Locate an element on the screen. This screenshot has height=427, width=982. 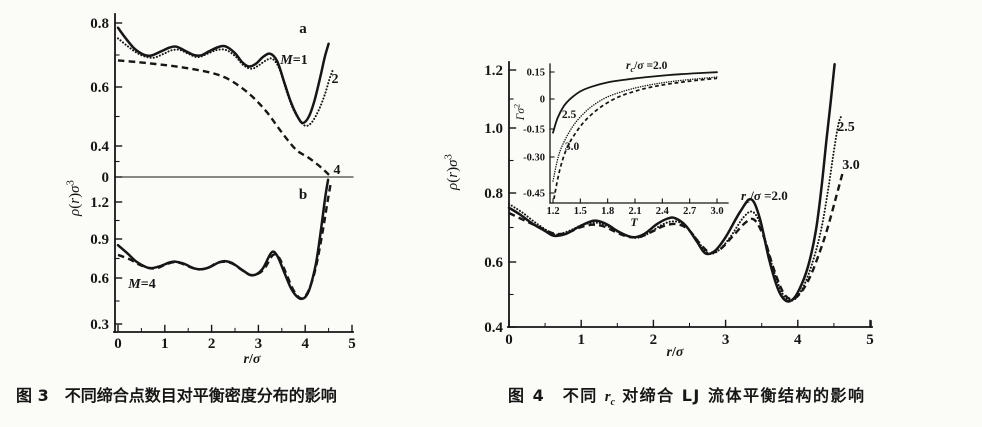
inset-y-tick-label: -0.45 is located at coordinates (534, 194).